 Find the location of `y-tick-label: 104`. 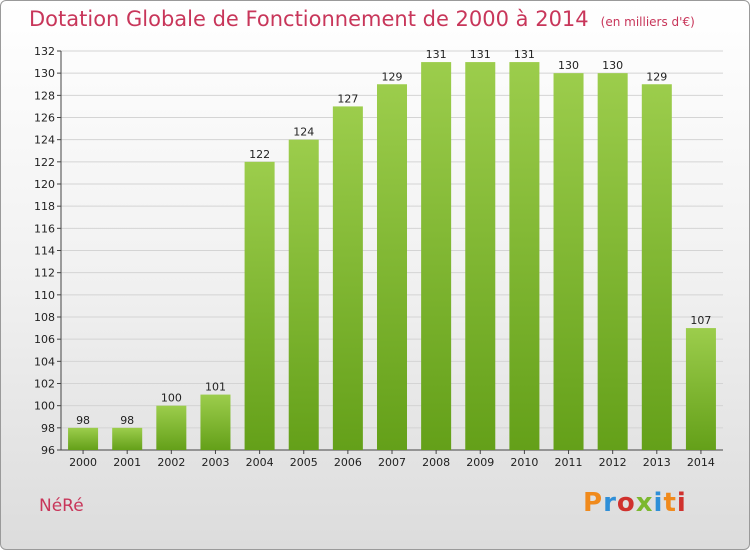

y-tick-label: 104 is located at coordinates (44, 361).